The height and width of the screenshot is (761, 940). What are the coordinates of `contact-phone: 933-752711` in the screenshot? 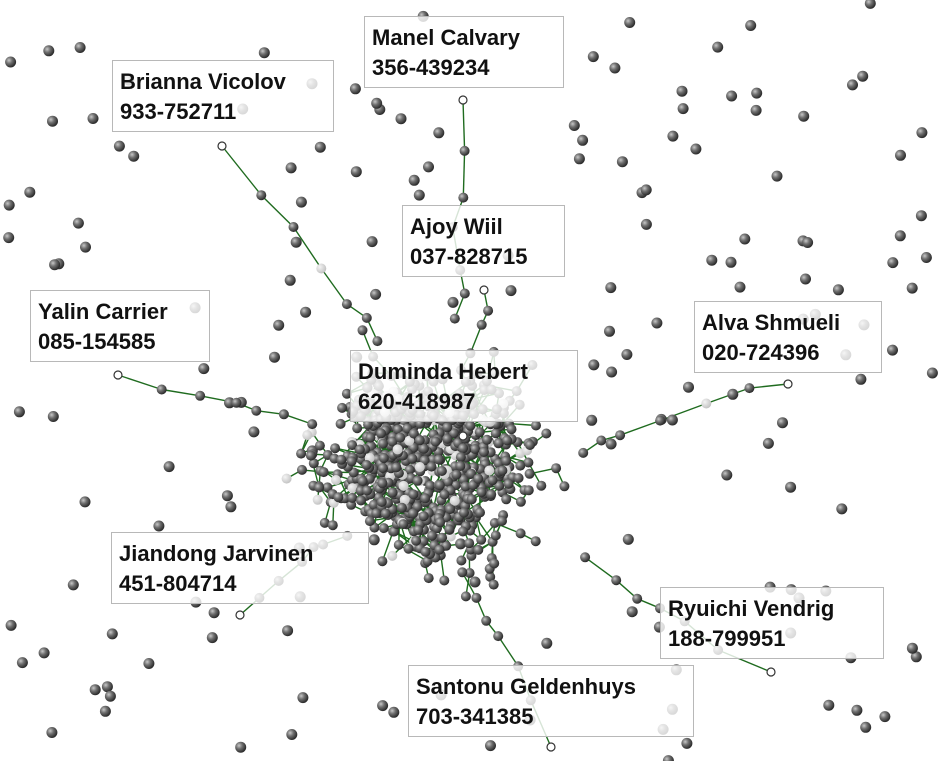 It's located at (178, 111).